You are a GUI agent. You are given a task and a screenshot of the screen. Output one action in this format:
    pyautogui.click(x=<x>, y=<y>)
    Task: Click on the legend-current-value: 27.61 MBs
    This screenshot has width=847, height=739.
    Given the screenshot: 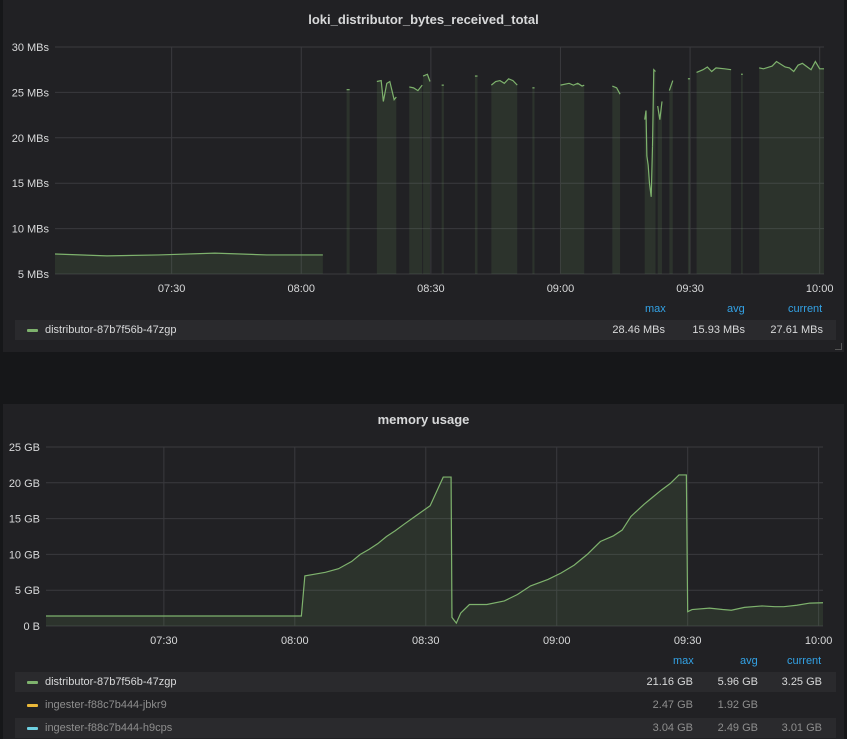 What is the action you would take?
    pyautogui.click(x=796, y=330)
    